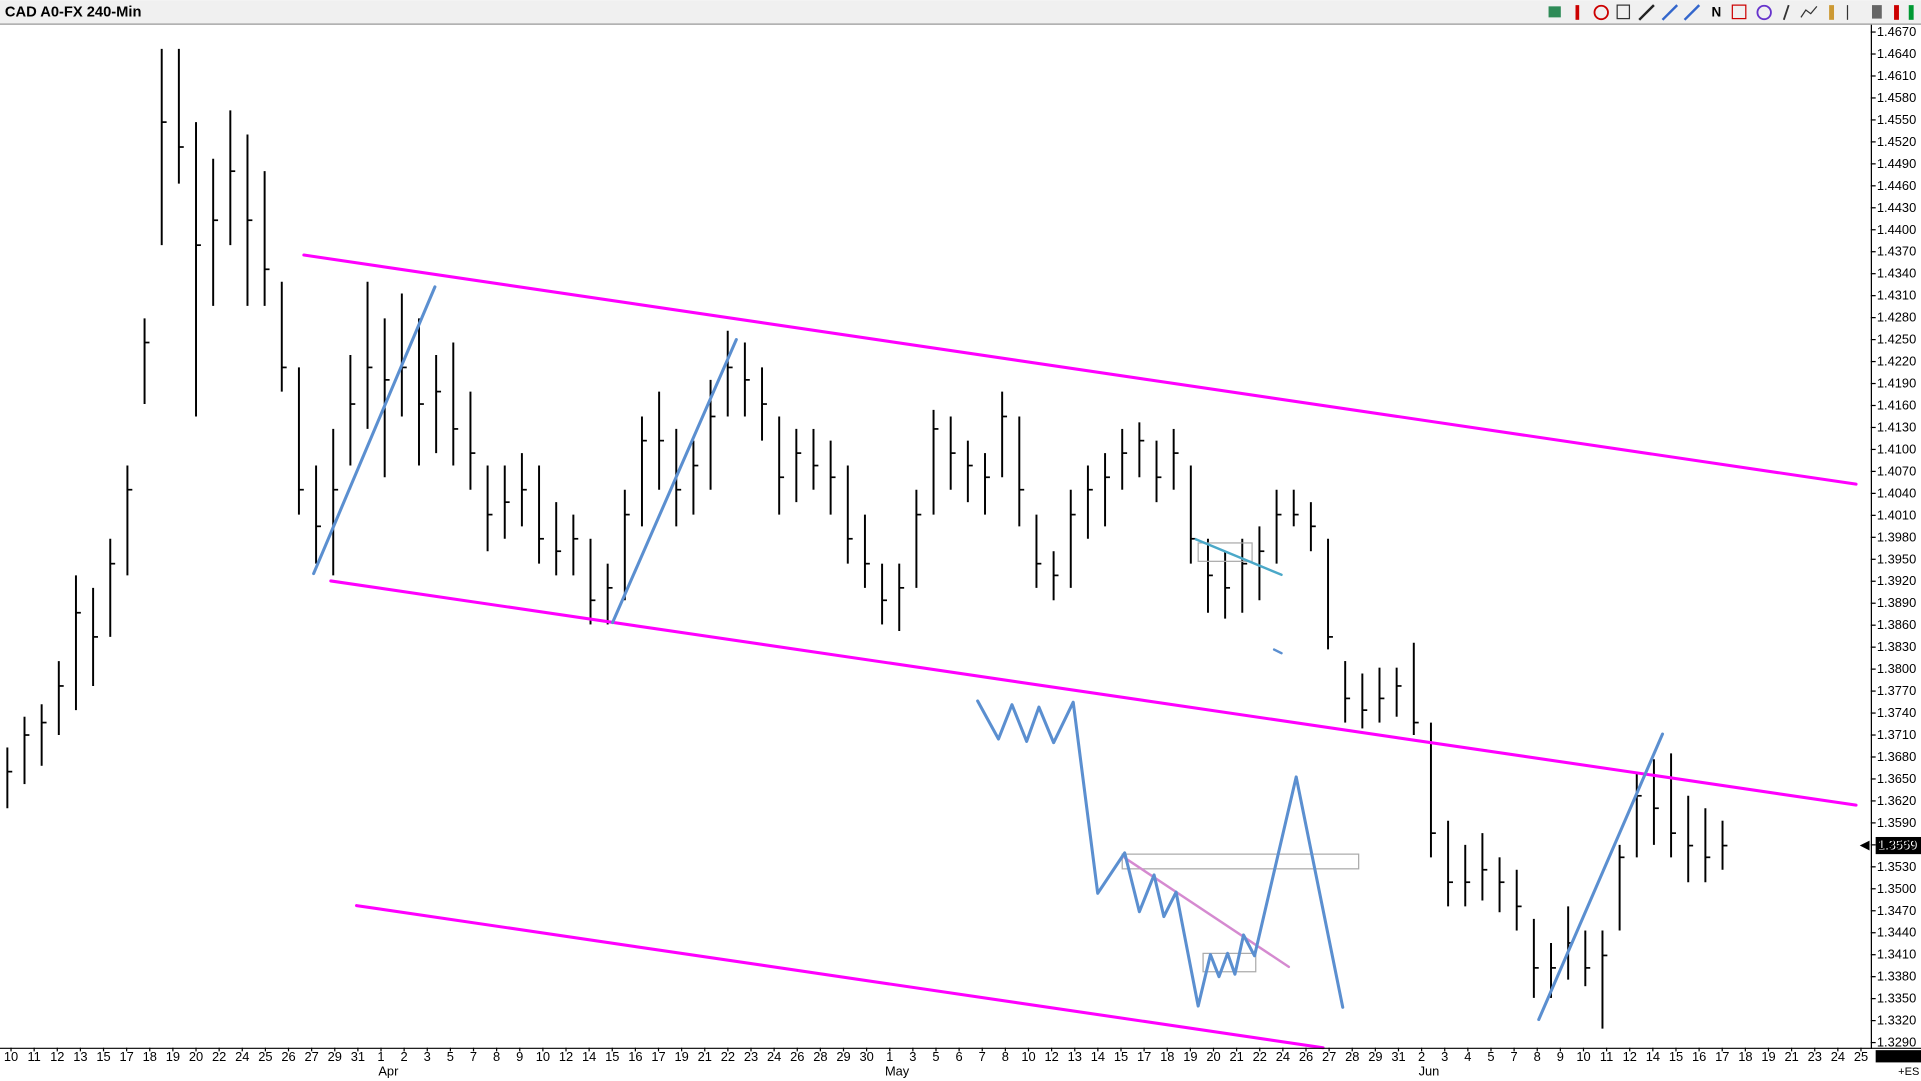 The image size is (1921, 1081). Describe the element at coordinates (1896, 31) in the screenshot. I see `y-tick-label: 1.4670` at that location.